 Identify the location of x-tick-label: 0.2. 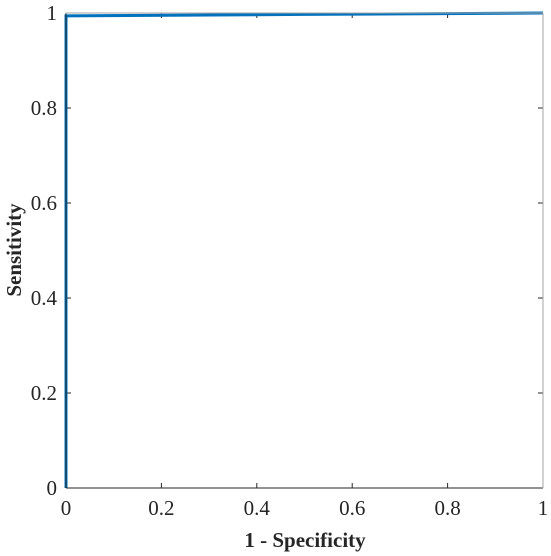
(161, 508).